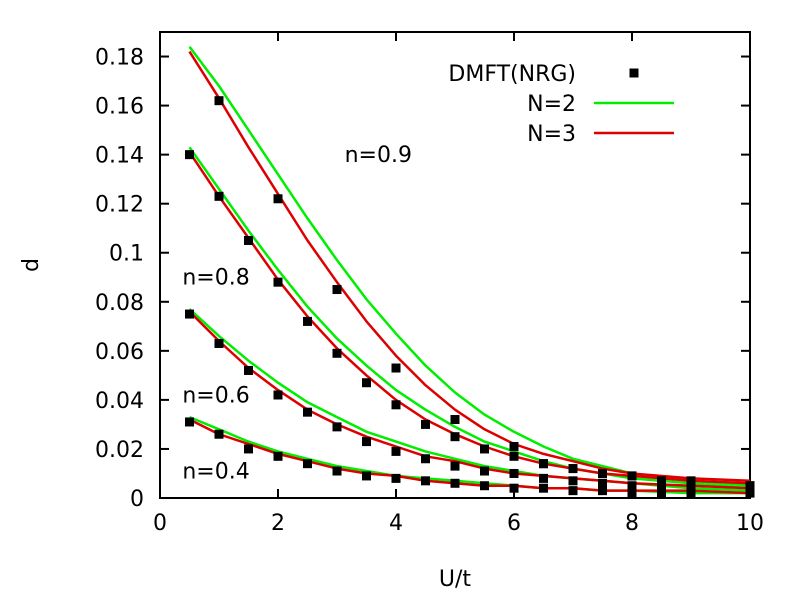 The image size is (800, 600). What do you see at coordinates (278, 523) in the screenshot?
I see `x-tick-label: 2` at bounding box center [278, 523].